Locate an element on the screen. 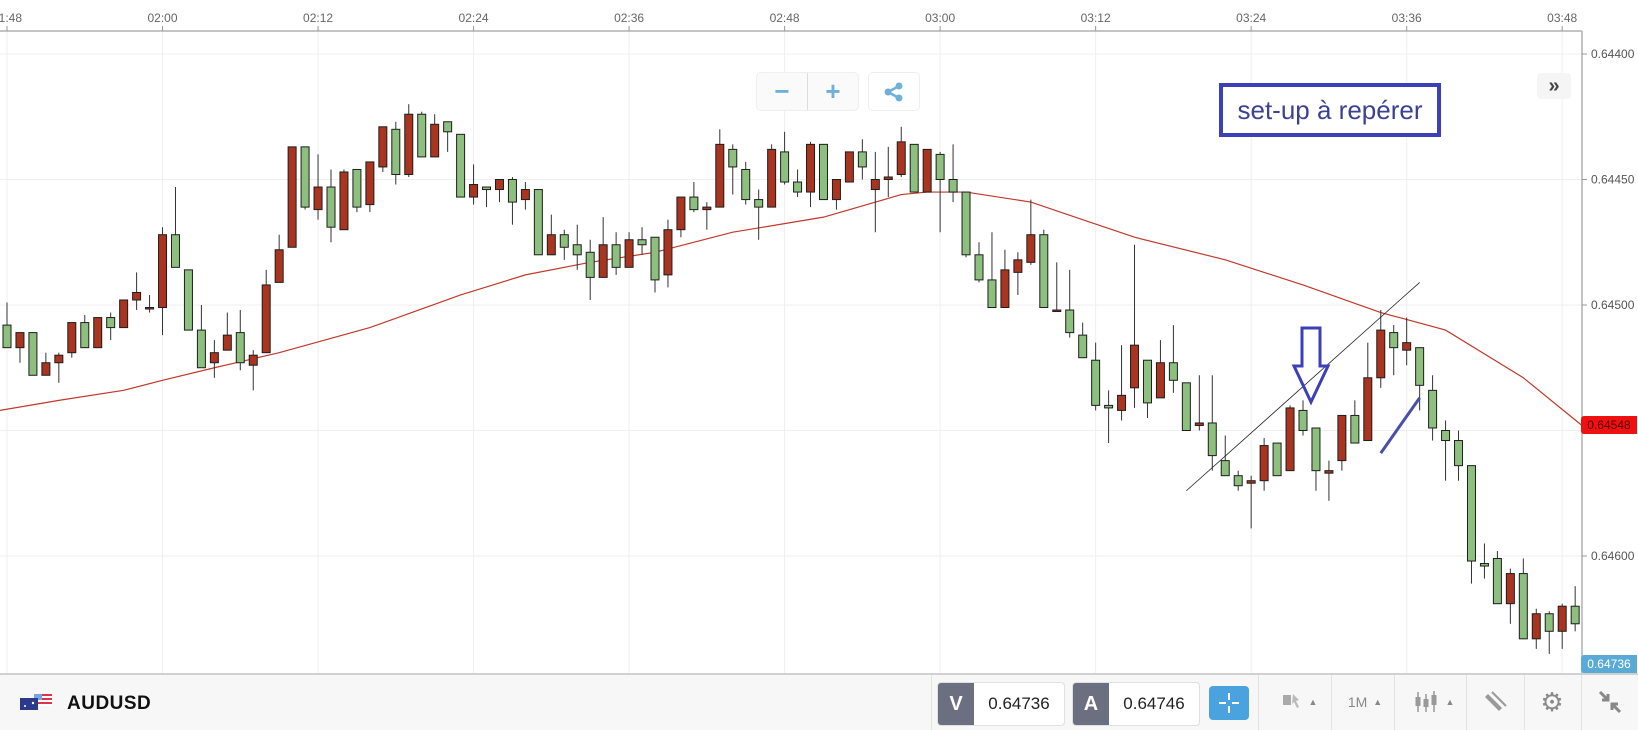  annotation-text: set-up à repérer is located at coordinates (1330, 109).